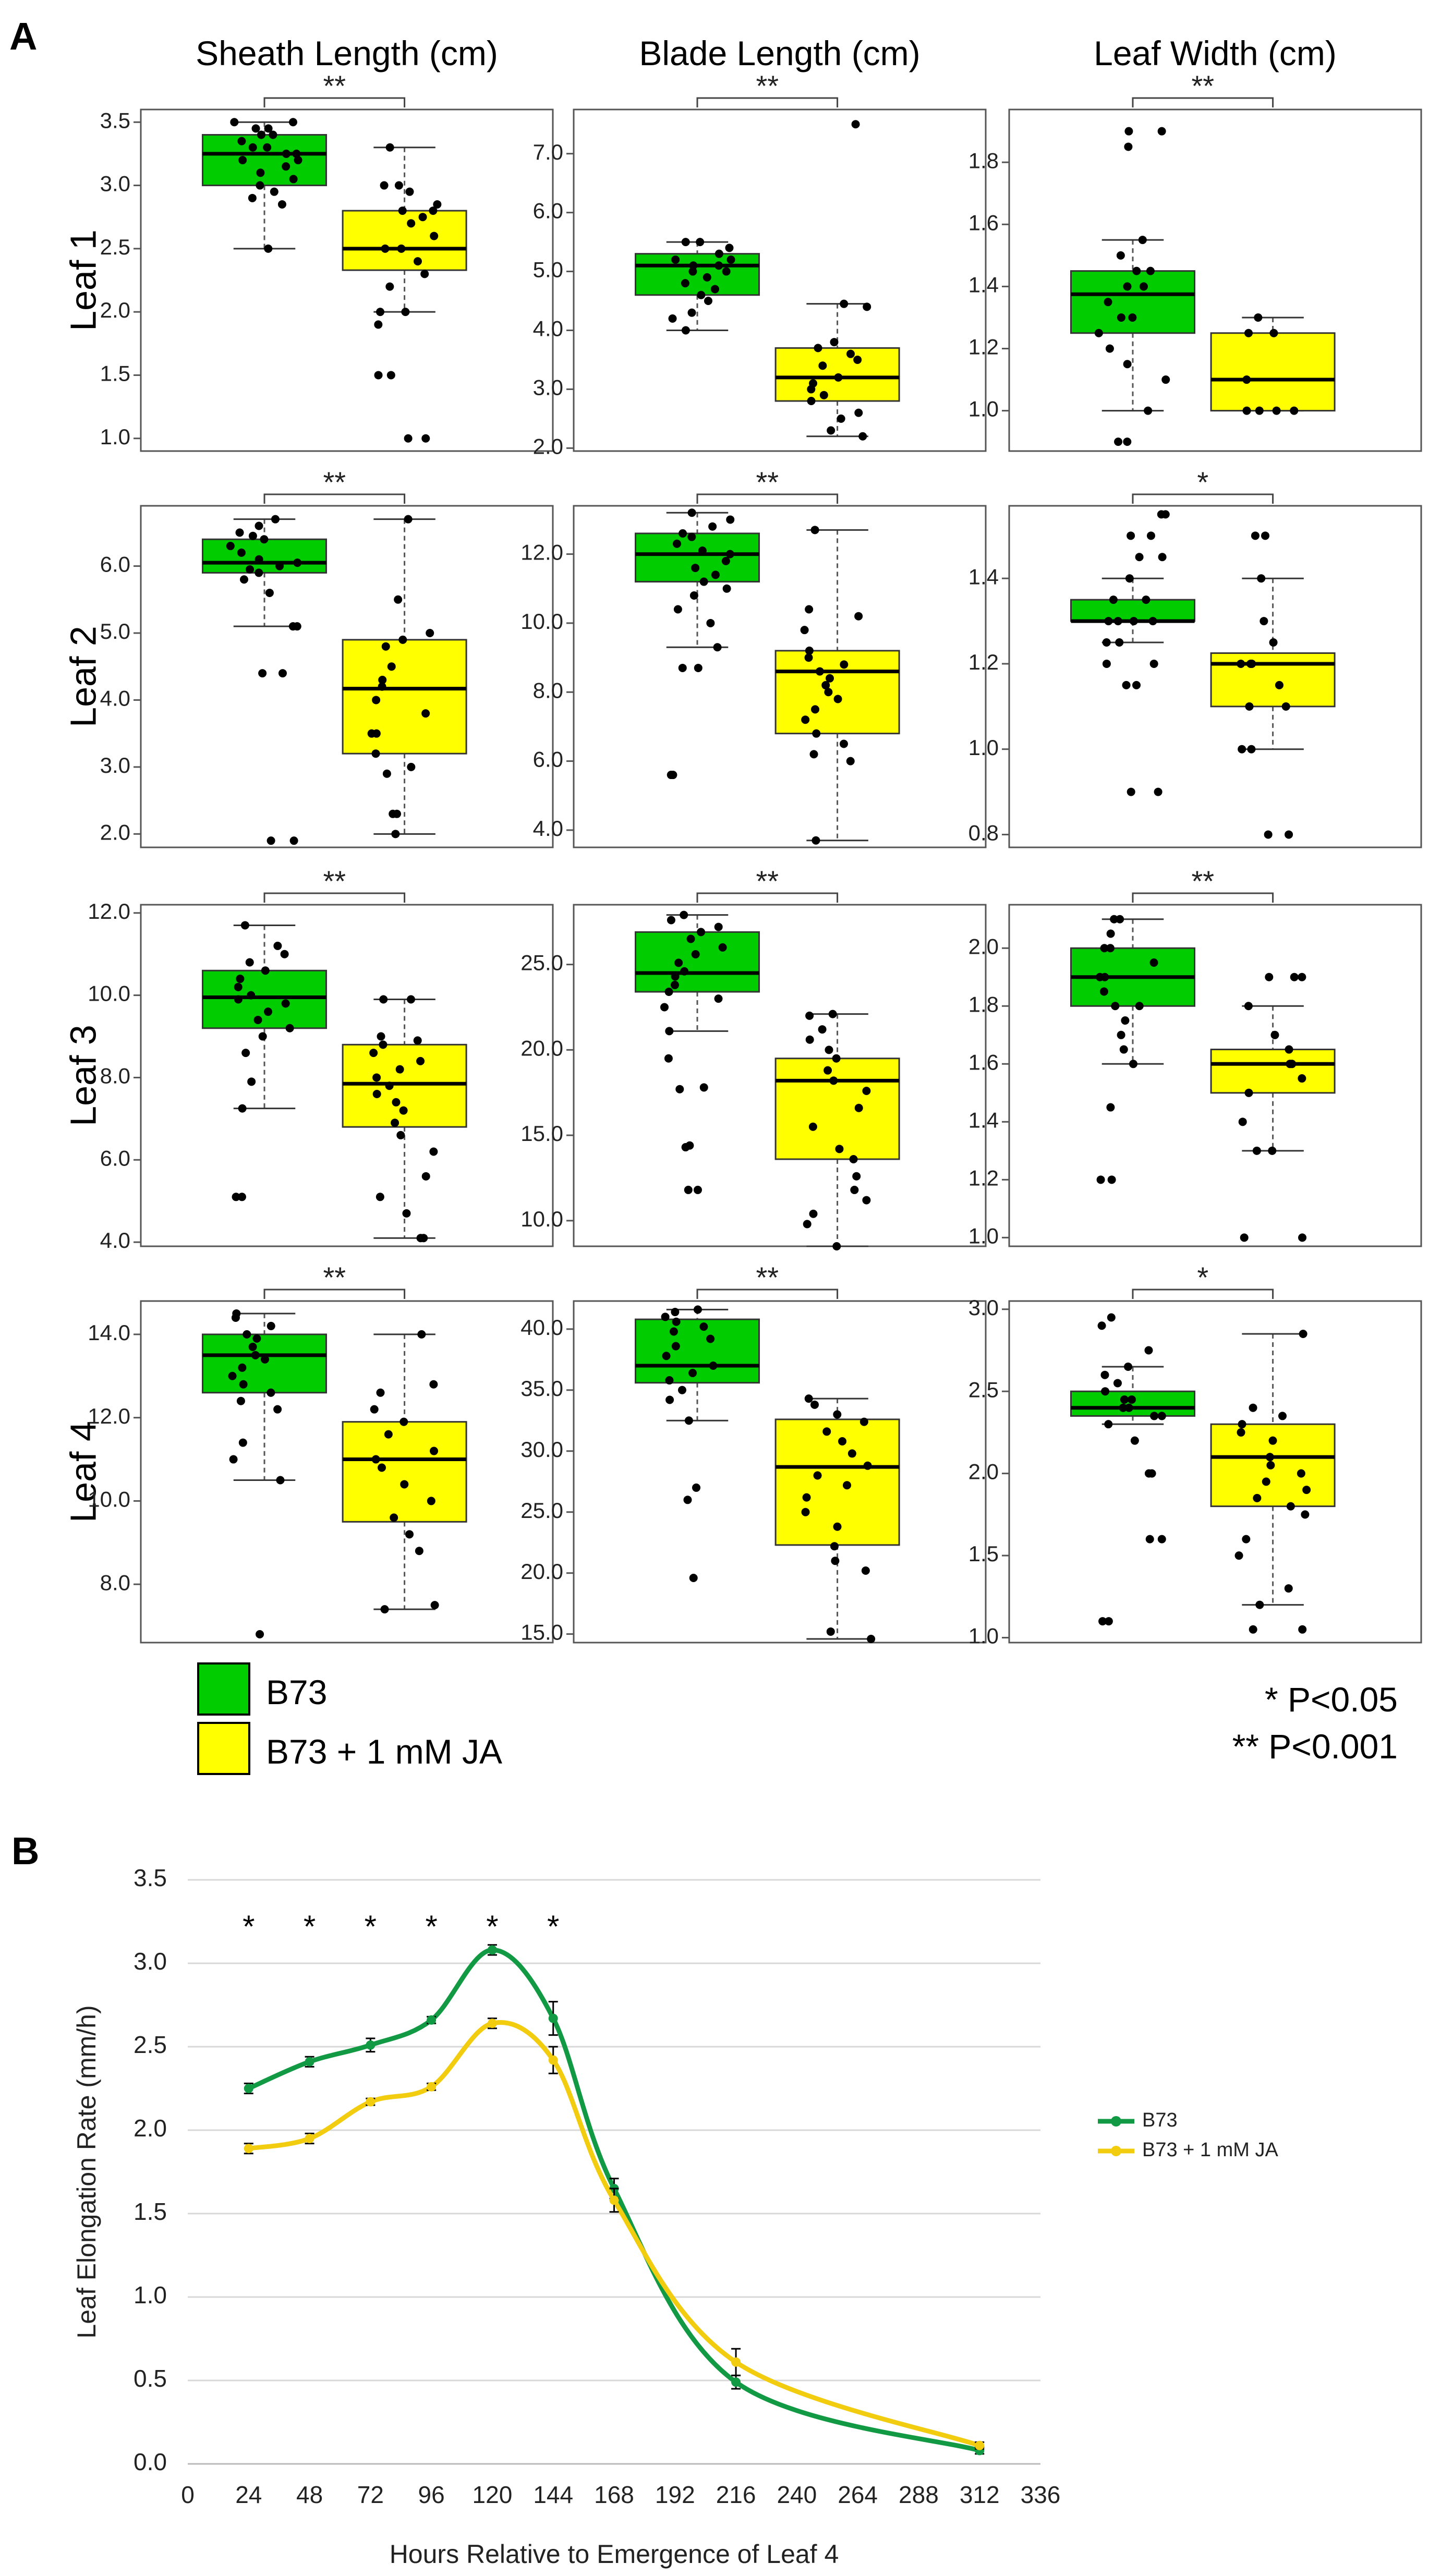 The image size is (1441, 2576). Describe the element at coordinates (548, 759) in the screenshot. I see `y-tick-label: 6.0` at that location.